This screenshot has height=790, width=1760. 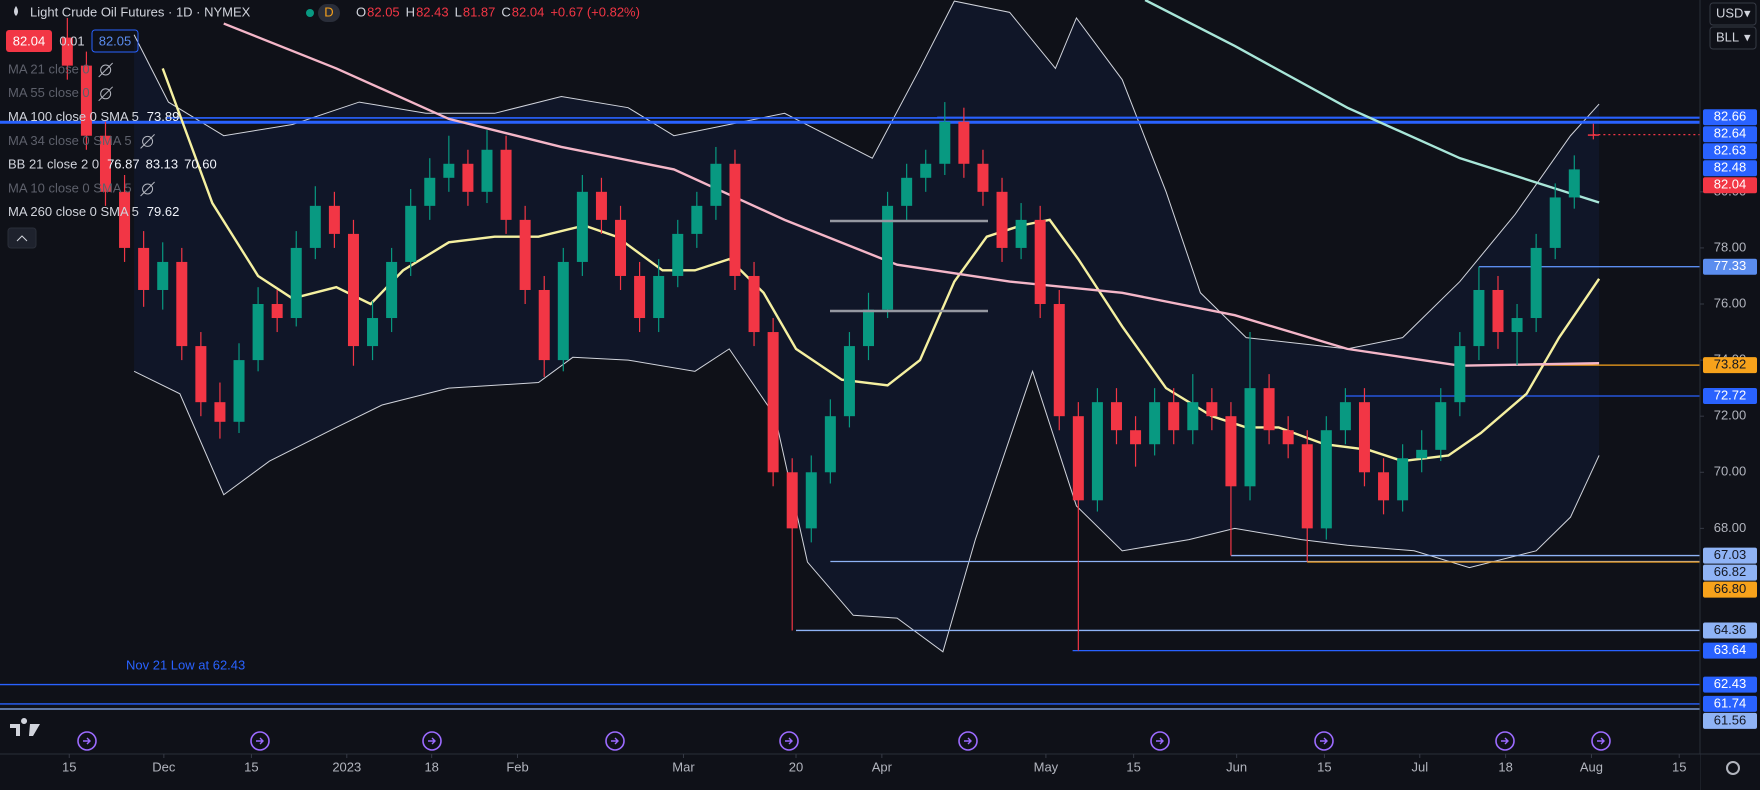 I want to click on interval-badge: D, so click(x=328, y=11).